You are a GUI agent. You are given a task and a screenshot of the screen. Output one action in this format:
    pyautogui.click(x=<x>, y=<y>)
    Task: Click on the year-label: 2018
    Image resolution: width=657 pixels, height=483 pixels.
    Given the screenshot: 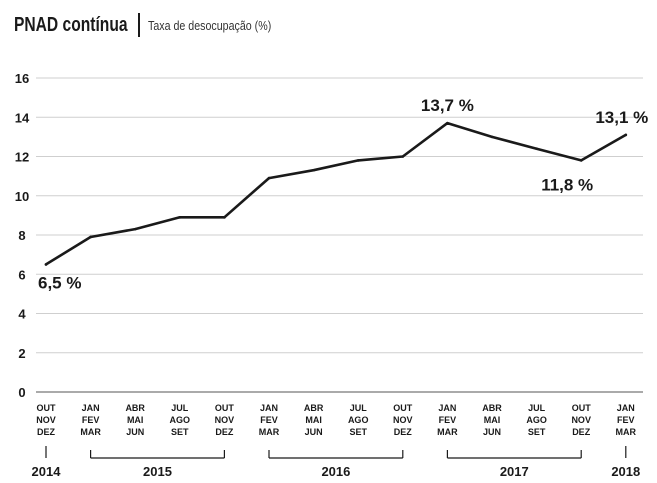 What is the action you would take?
    pyautogui.click(x=625, y=471)
    